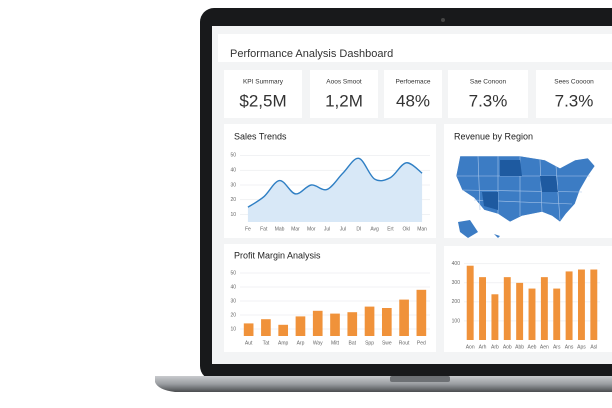 Image resolution: width=612 pixels, height=408 pixels. Describe the element at coordinates (335, 343) in the screenshot. I see `x-tick-label: Mitt` at that location.